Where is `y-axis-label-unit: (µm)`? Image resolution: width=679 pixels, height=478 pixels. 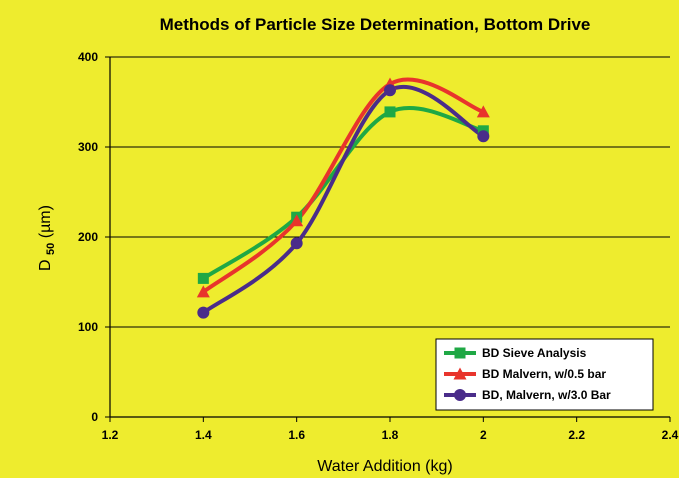
y-axis-label-unit: (µm) is located at coordinates (45, 221).